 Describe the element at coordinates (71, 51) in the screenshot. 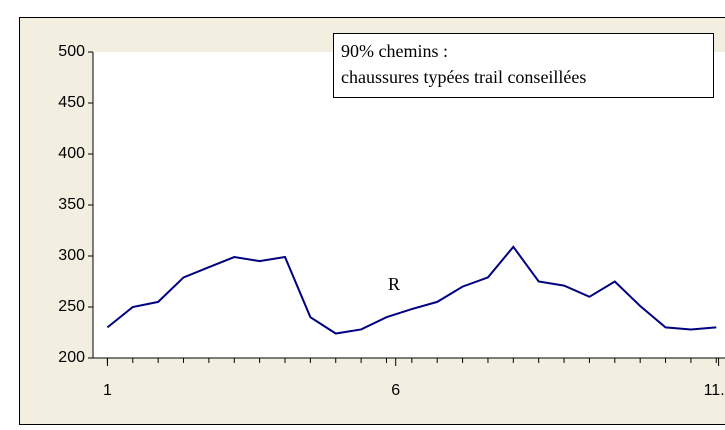

I see `y-tick-label: 500` at that location.